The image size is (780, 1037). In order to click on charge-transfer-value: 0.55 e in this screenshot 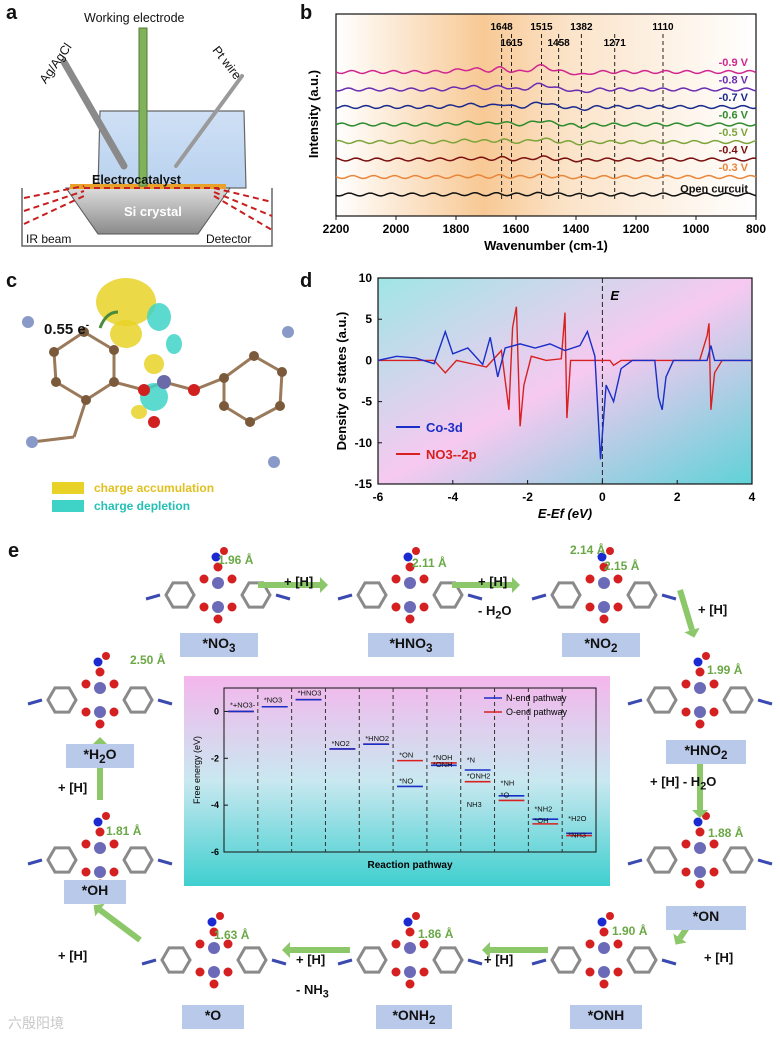, I will do `click(65, 329)`.